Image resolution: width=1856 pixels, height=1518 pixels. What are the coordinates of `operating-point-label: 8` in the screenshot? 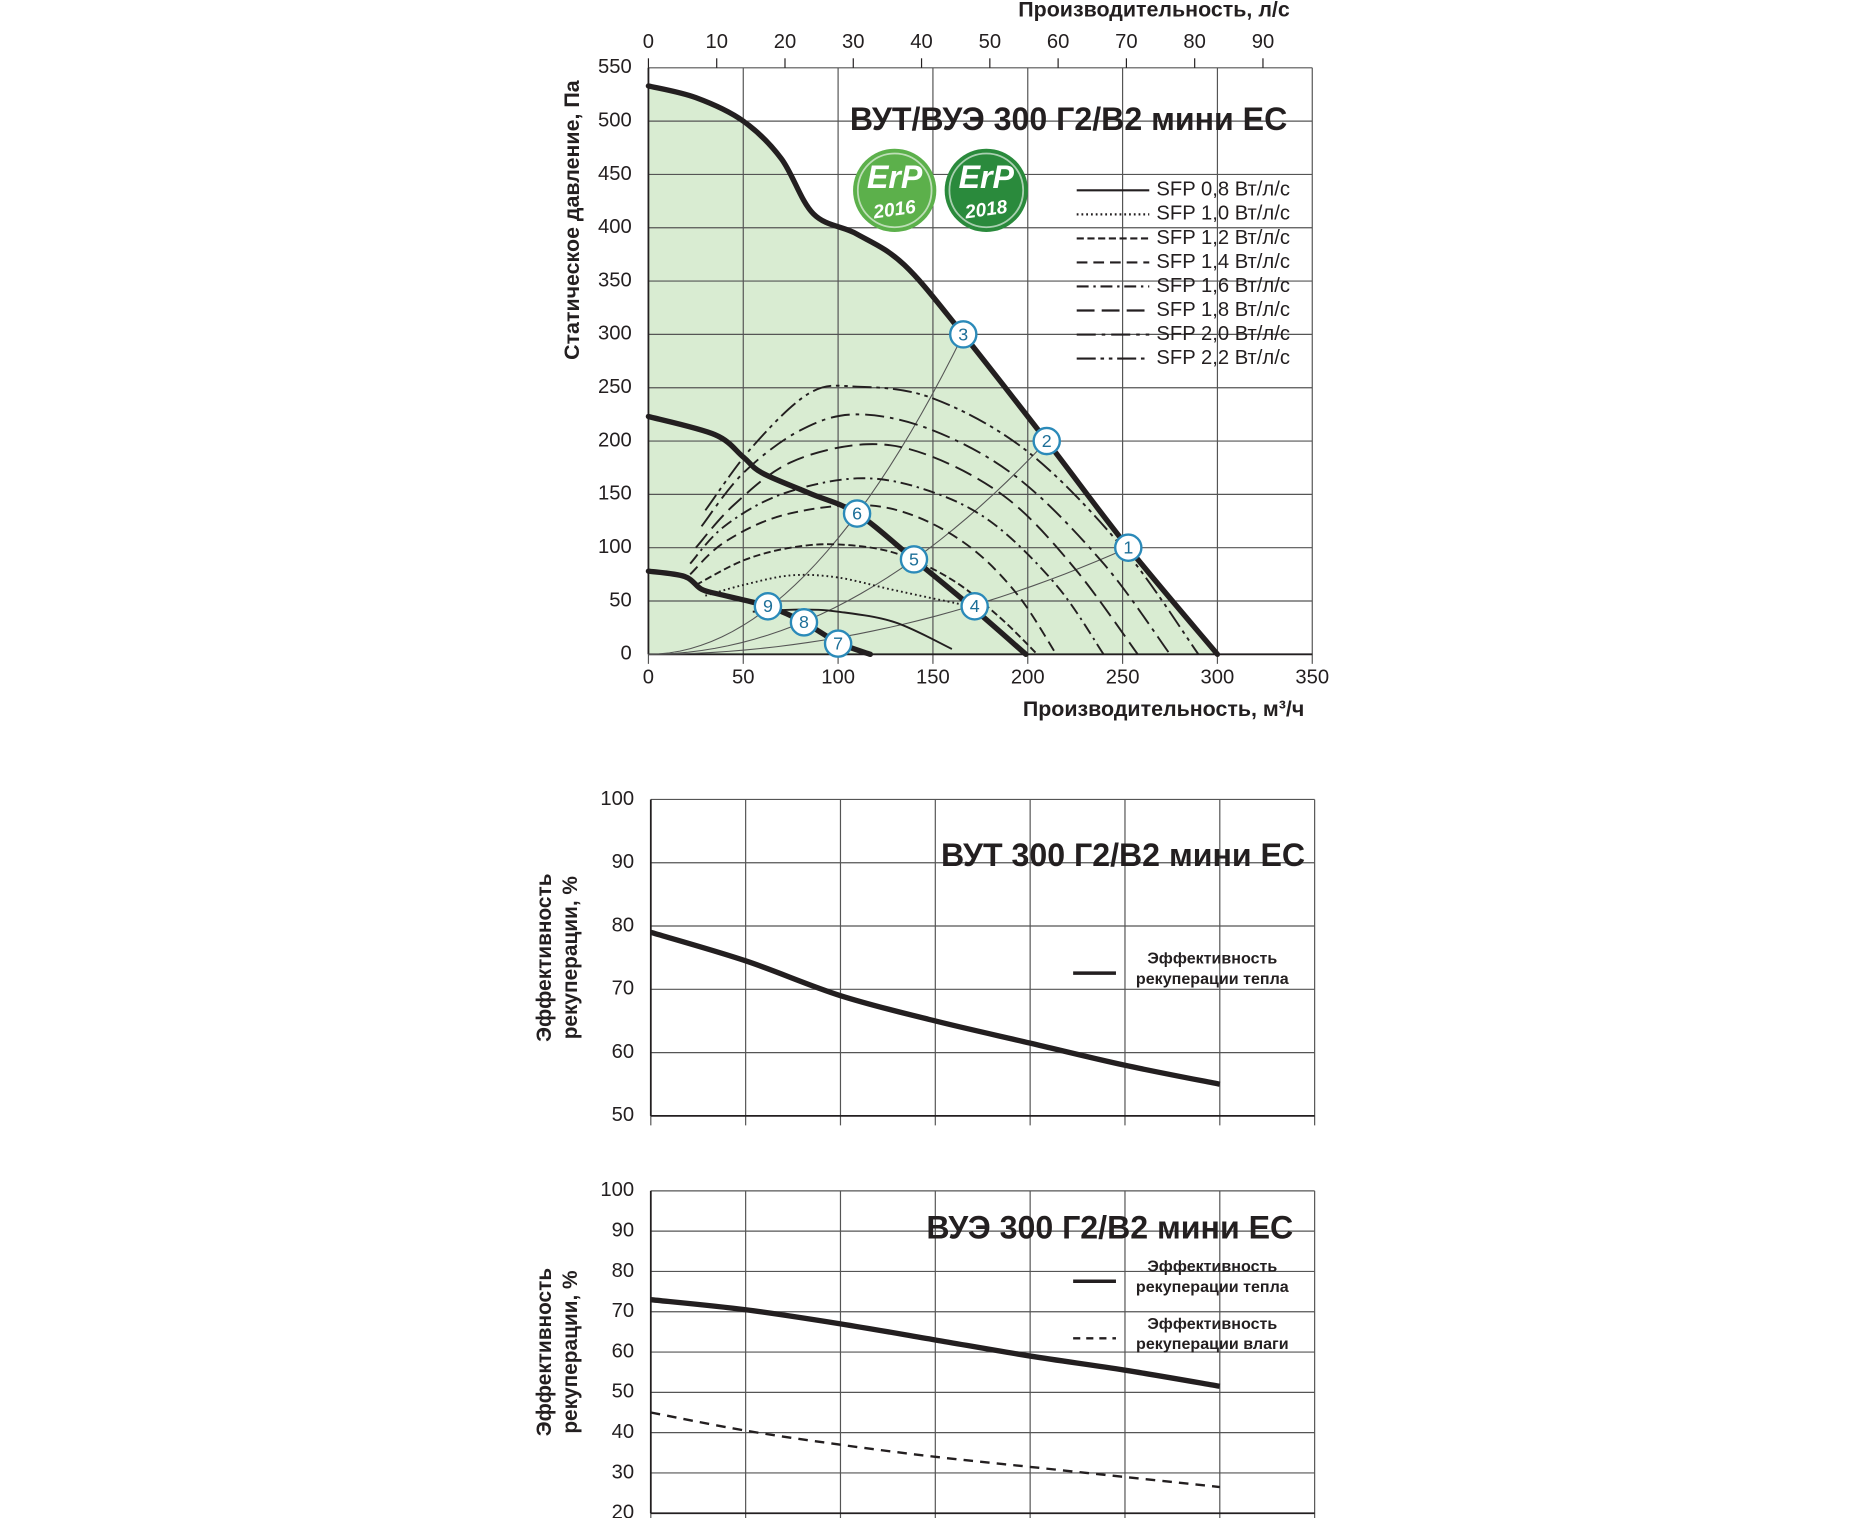 It's located at (804, 622).